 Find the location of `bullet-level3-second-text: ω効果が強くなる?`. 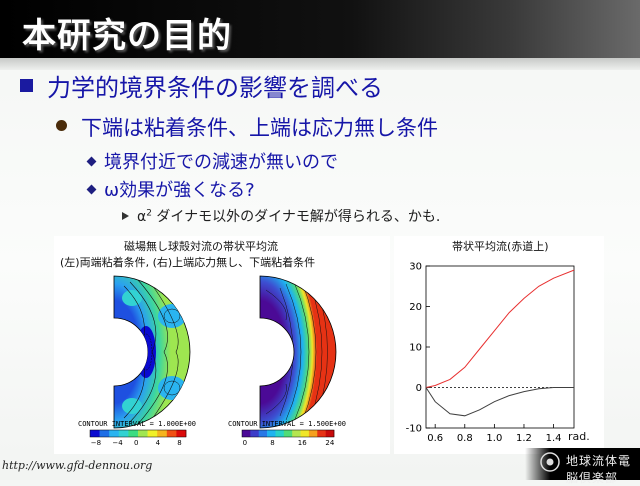

bullet-level3-second-text: ω効果が強くなる? is located at coordinates (179, 190).